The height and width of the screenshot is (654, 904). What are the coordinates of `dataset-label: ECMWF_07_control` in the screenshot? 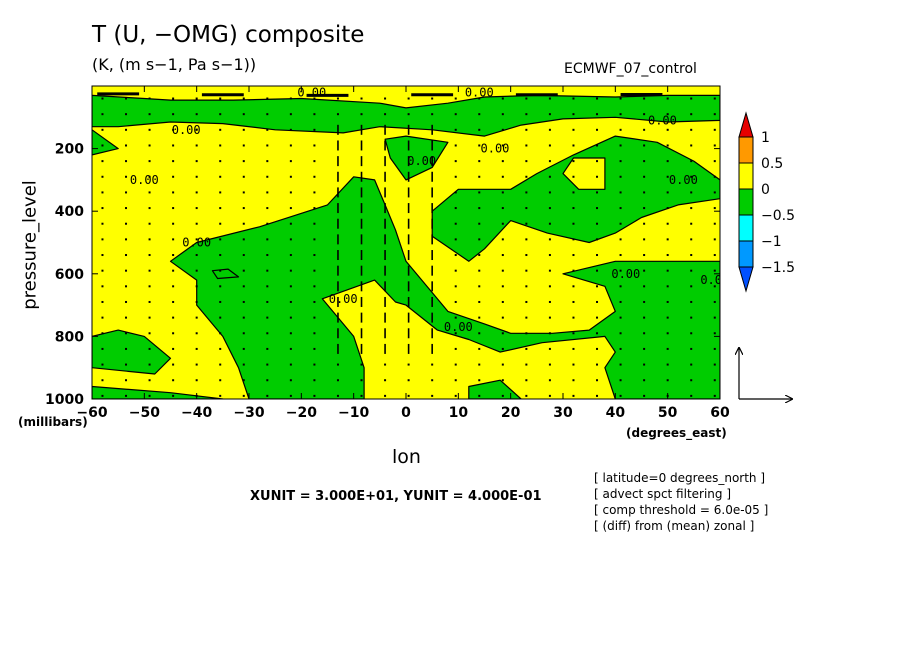 It's located at (630, 69).